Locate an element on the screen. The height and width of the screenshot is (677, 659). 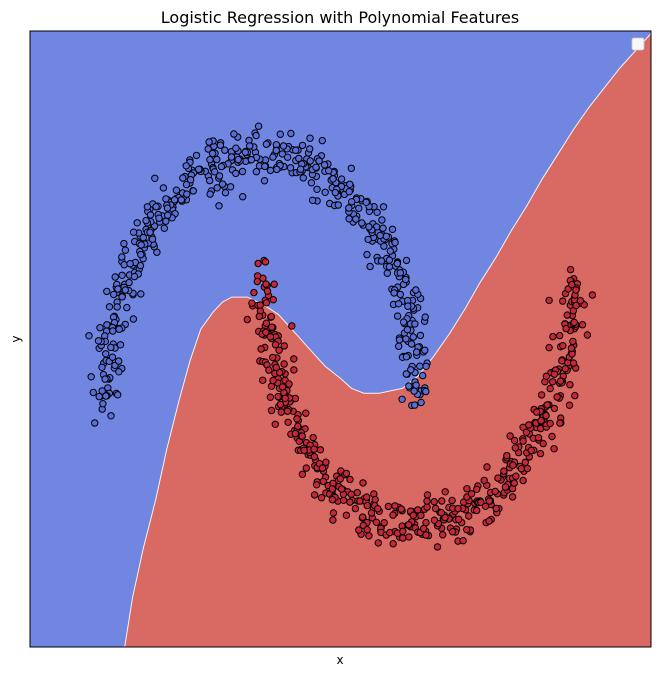
x-axis-label: x is located at coordinates (339, 660).